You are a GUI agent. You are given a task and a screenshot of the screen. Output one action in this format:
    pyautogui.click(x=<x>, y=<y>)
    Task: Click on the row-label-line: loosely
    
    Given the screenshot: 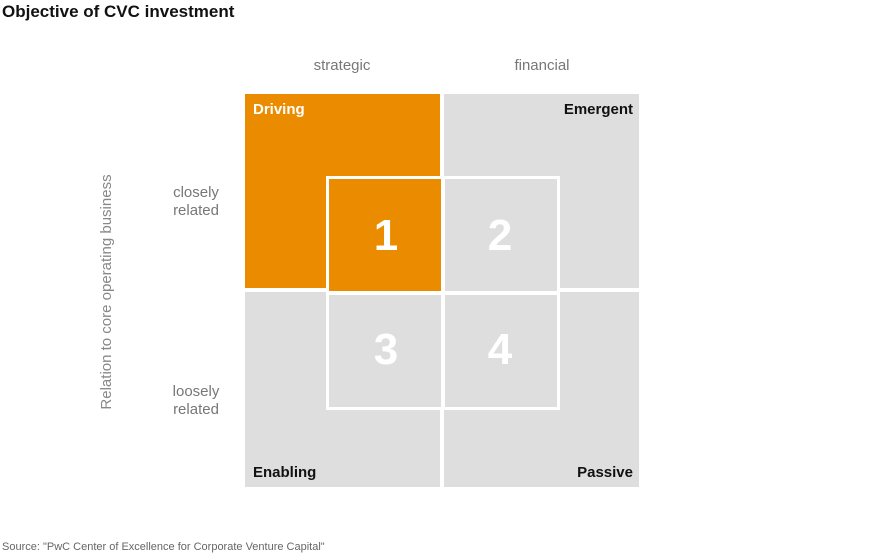 What is the action you would take?
    pyautogui.click(x=196, y=391)
    